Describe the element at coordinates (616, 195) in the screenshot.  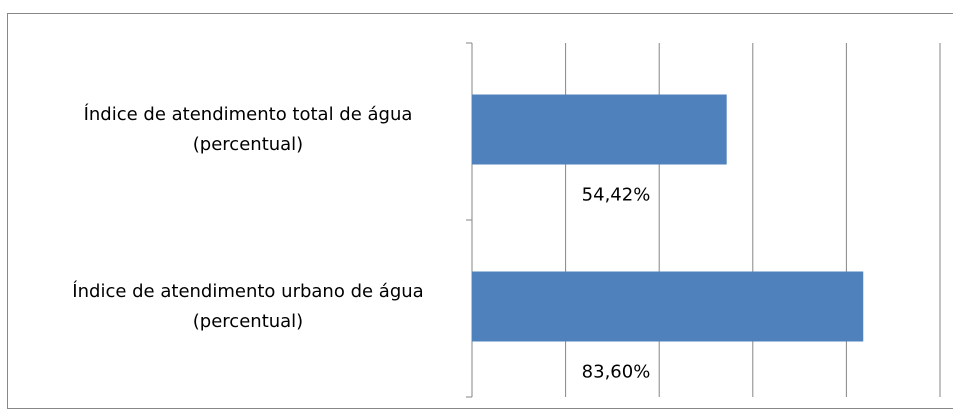
I see `data-label: 54,42%` at that location.